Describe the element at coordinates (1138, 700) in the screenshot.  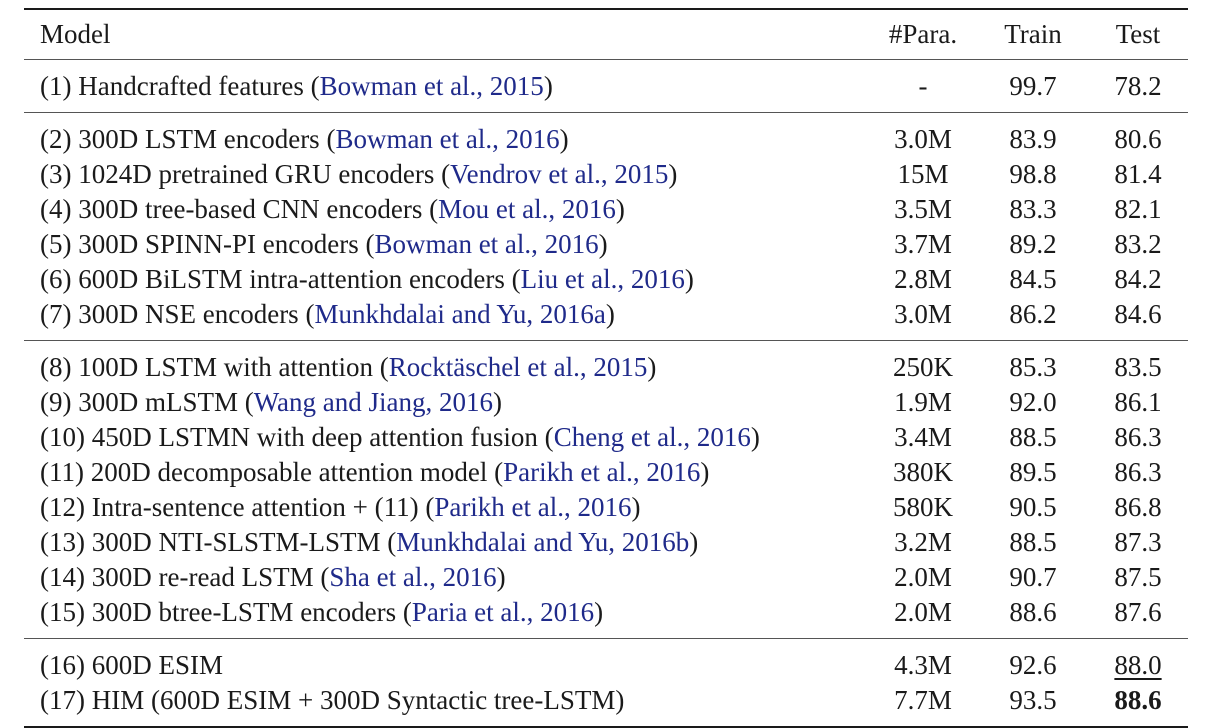
I see `test-accuracy-value: 88.6` at that location.